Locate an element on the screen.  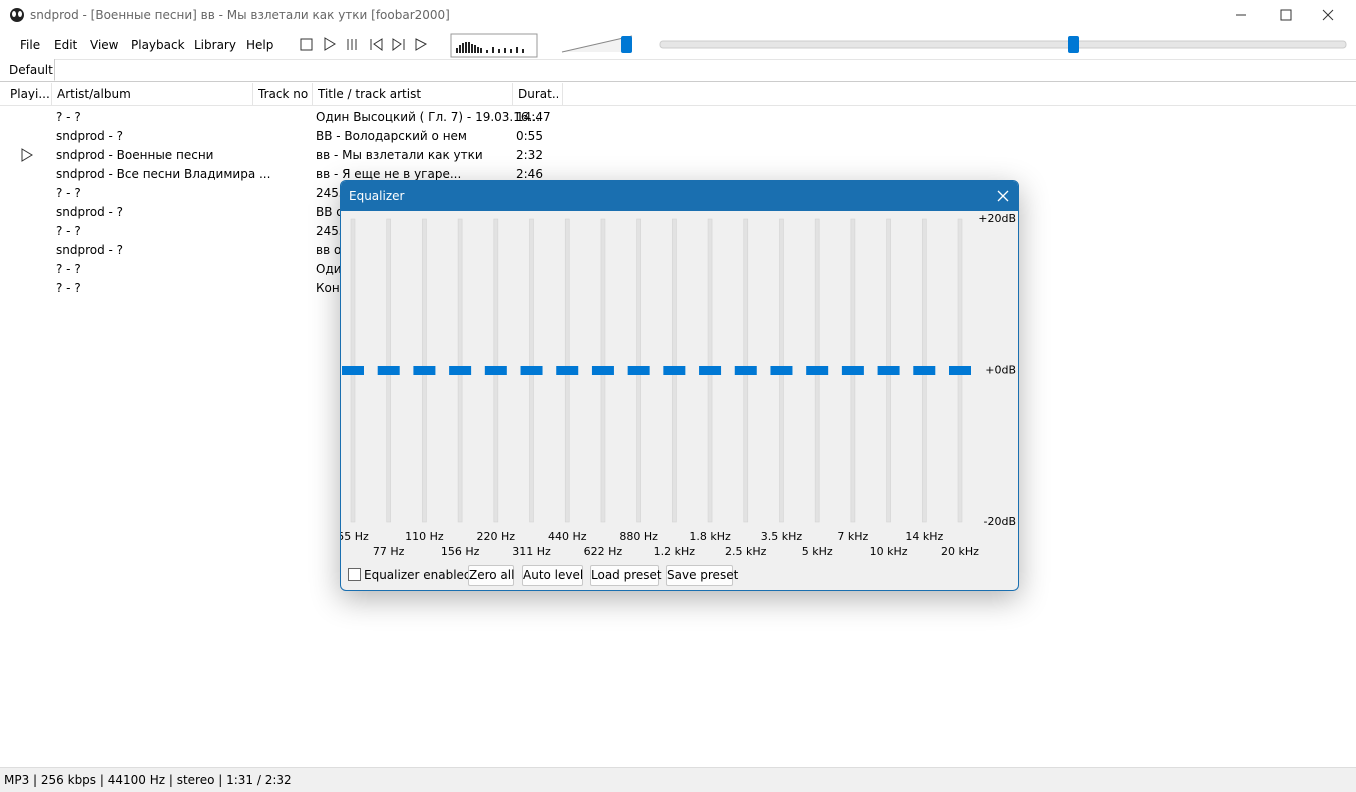
menu-item: Edit is located at coordinates (66, 45).